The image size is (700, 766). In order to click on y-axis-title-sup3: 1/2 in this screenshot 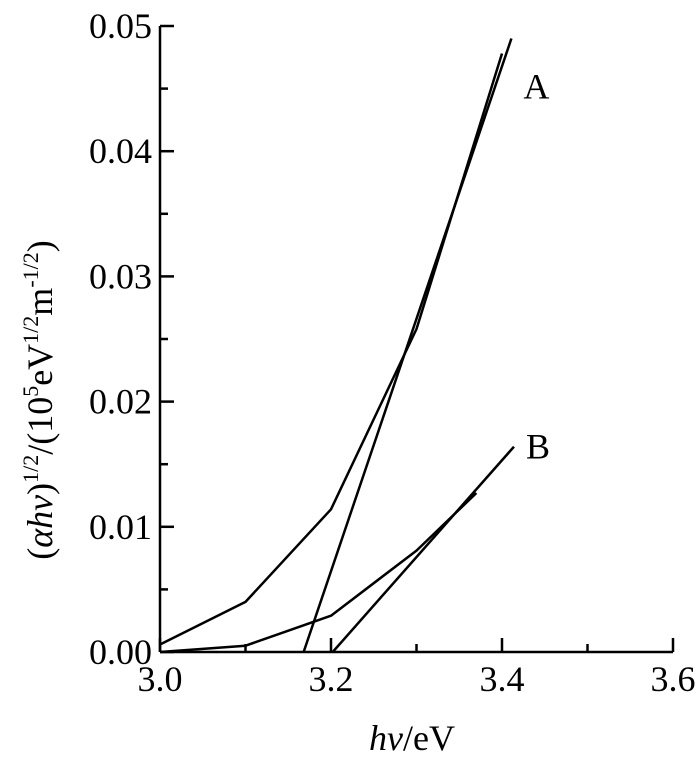, I will do `click(30, 330)`.